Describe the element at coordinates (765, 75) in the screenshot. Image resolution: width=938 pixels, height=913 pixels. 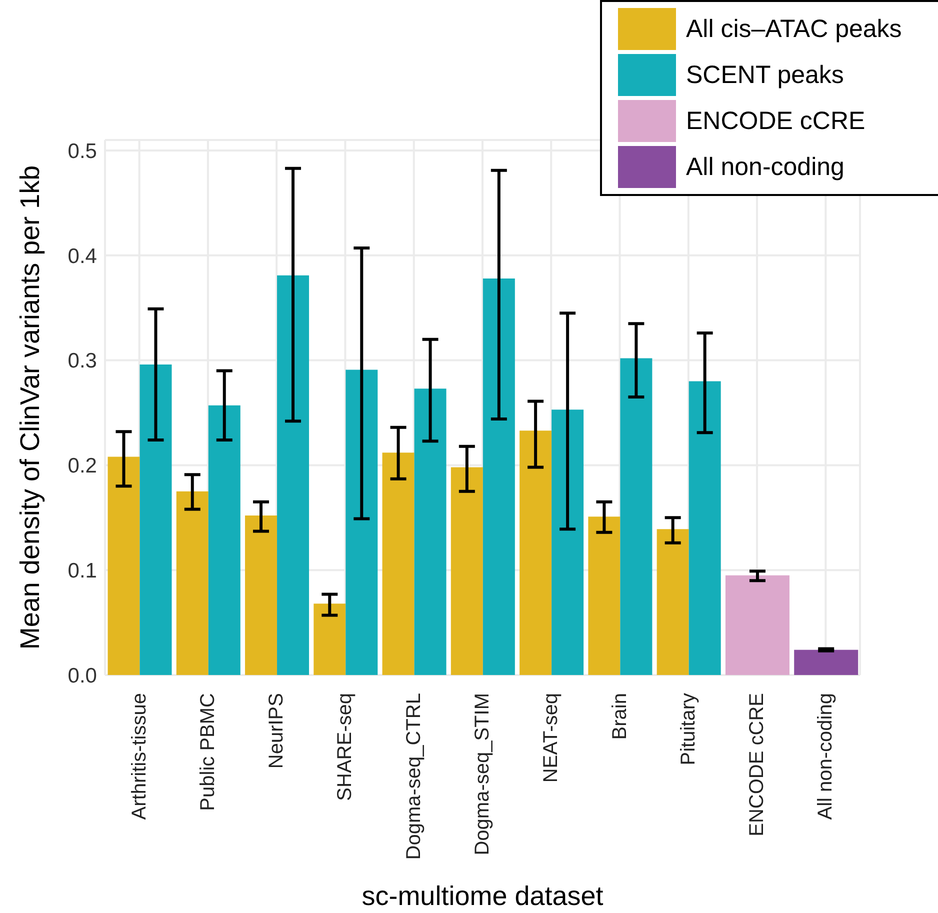
I see `legend-label: SCENT peaks` at that location.